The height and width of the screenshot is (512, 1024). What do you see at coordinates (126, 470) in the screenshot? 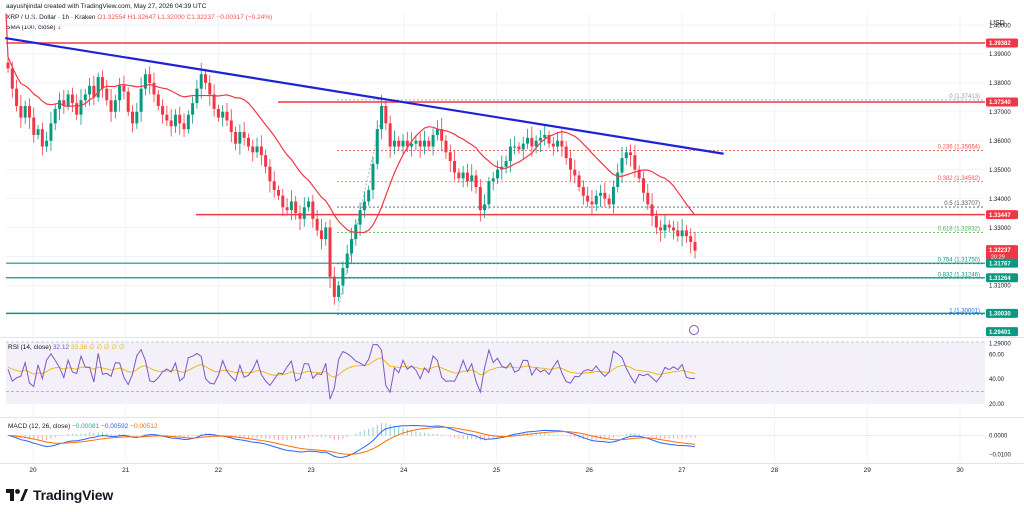
I see `time-tick-label: 21` at bounding box center [126, 470].